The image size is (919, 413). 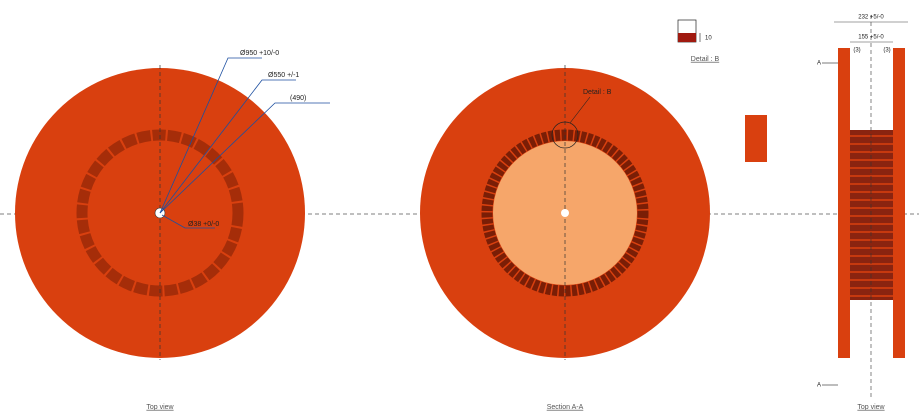 What do you see at coordinates (705, 59) in the screenshot?
I see `detail-title: Detail : B` at bounding box center [705, 59].